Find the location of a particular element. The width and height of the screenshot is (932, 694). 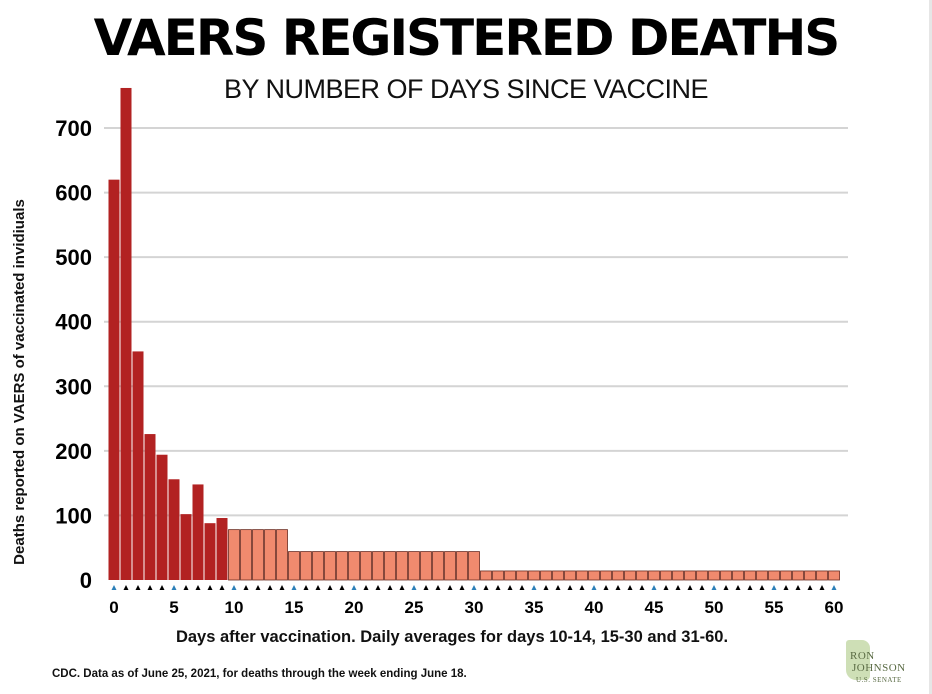

tick-markers is located at coordinates (474, 587).